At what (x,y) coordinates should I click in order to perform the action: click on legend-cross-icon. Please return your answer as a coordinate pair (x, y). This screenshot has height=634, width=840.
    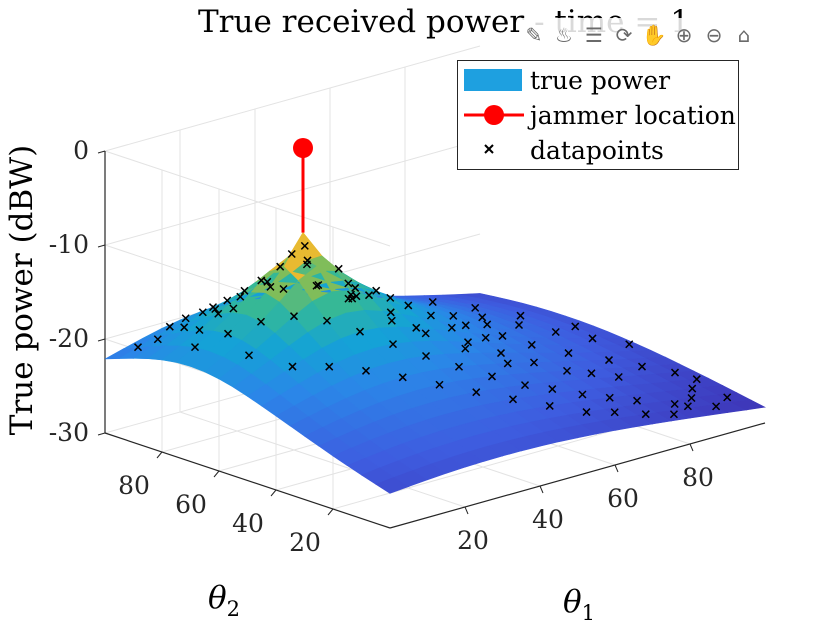
    Looking at the image, I should click on (489, 149).